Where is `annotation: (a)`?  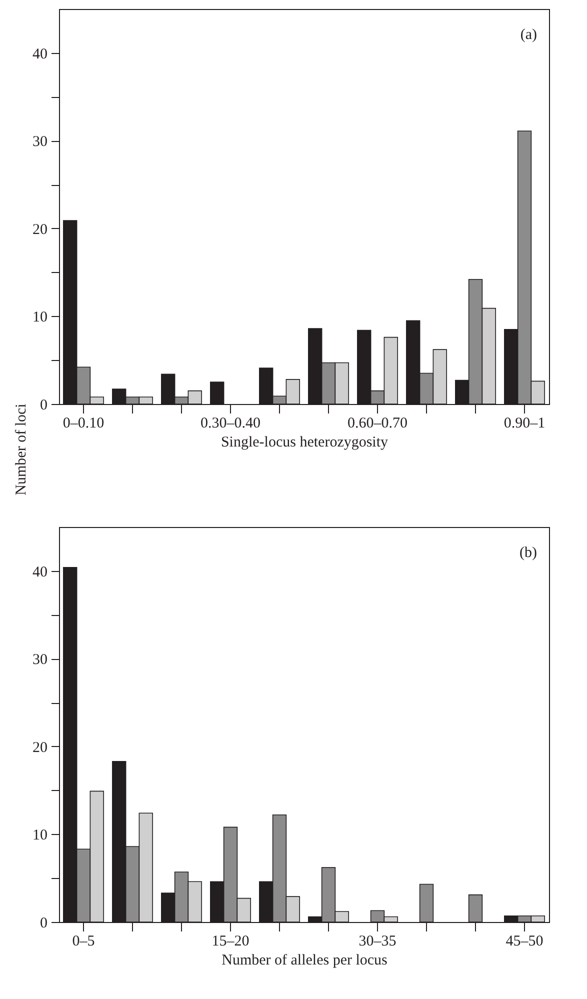
annotation: (a) is located at coordinates (528, 35).